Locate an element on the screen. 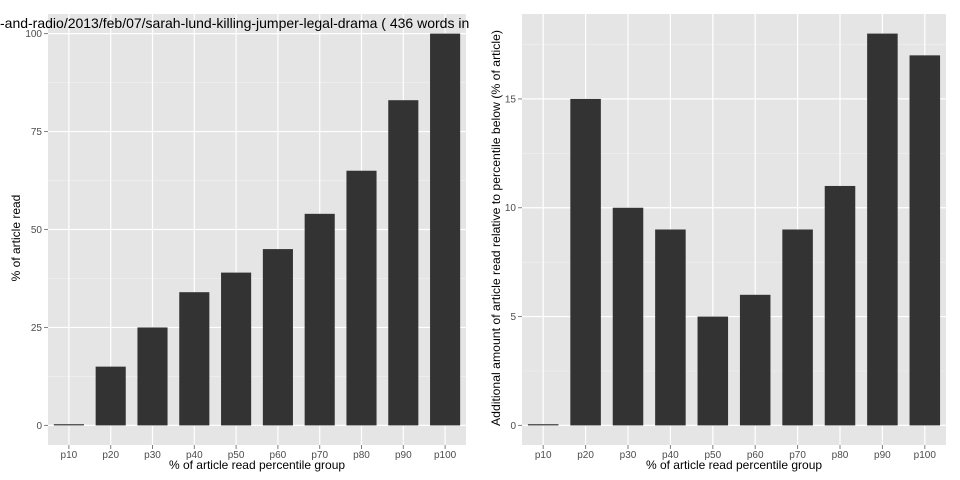 The image size is (960, 480). y-tick-labels: 0 5 10 15 is located at coordinates (513, 263).